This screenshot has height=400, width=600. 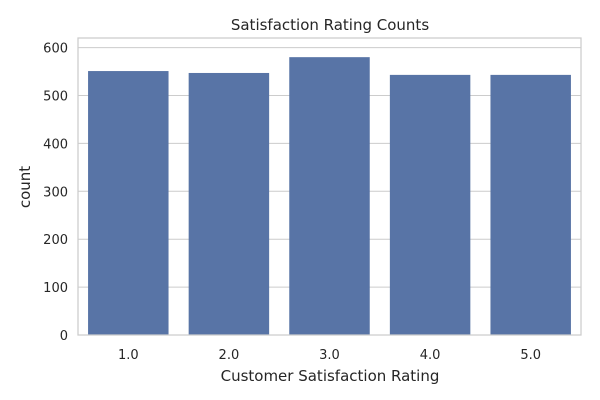 I want to click on y-tick-label: 300, so click(x=55, y=192).